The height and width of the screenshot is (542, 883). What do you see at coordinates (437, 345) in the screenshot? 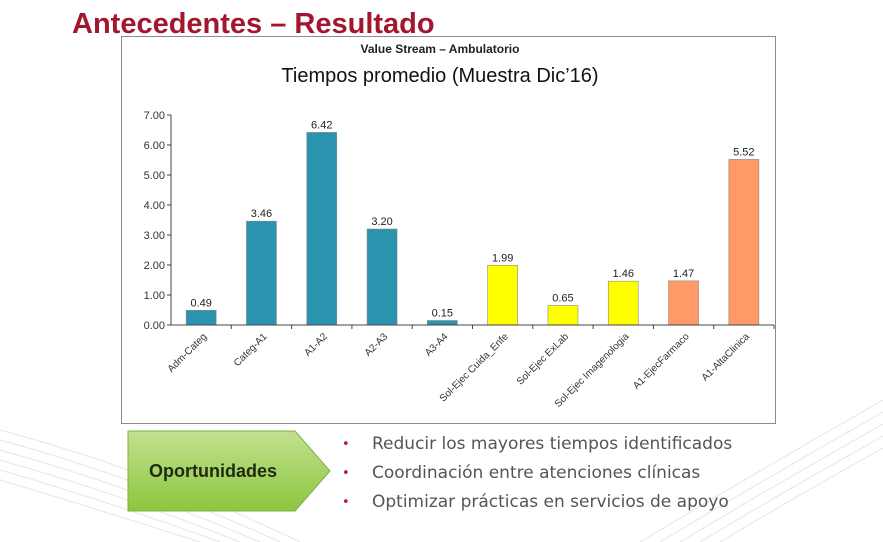
I see `x-tick-label: A3-A4` at bounding box center [437, 345].